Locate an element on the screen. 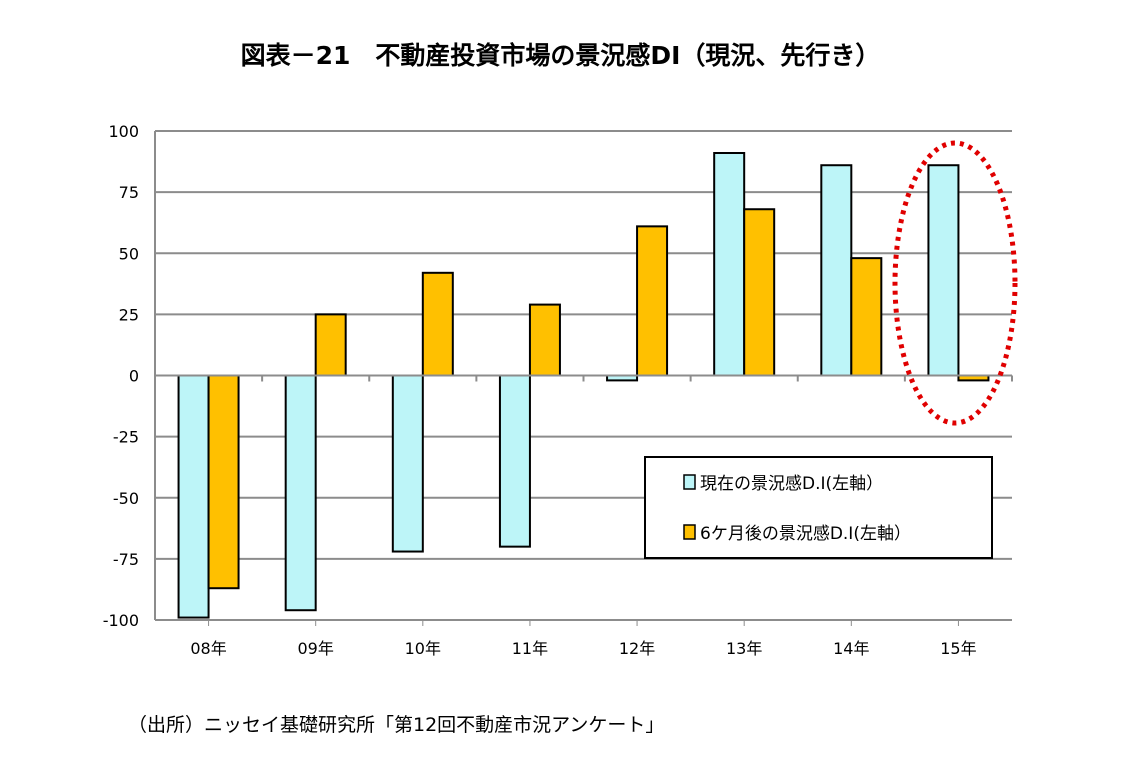  y-tick-label: -50 is located at coordinates (126, 498).